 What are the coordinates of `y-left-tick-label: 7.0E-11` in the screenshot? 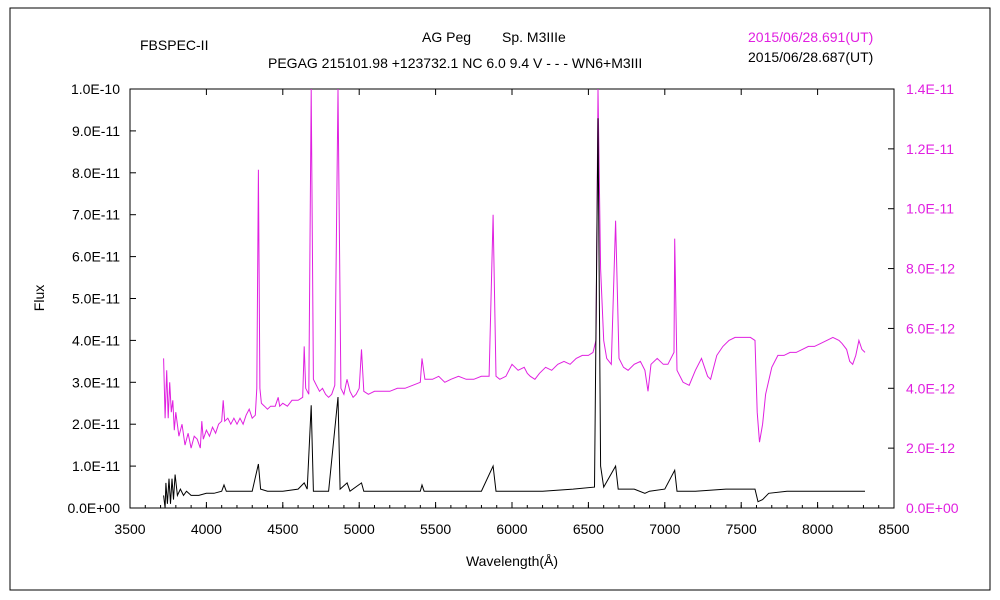 It's located at (96, 215).